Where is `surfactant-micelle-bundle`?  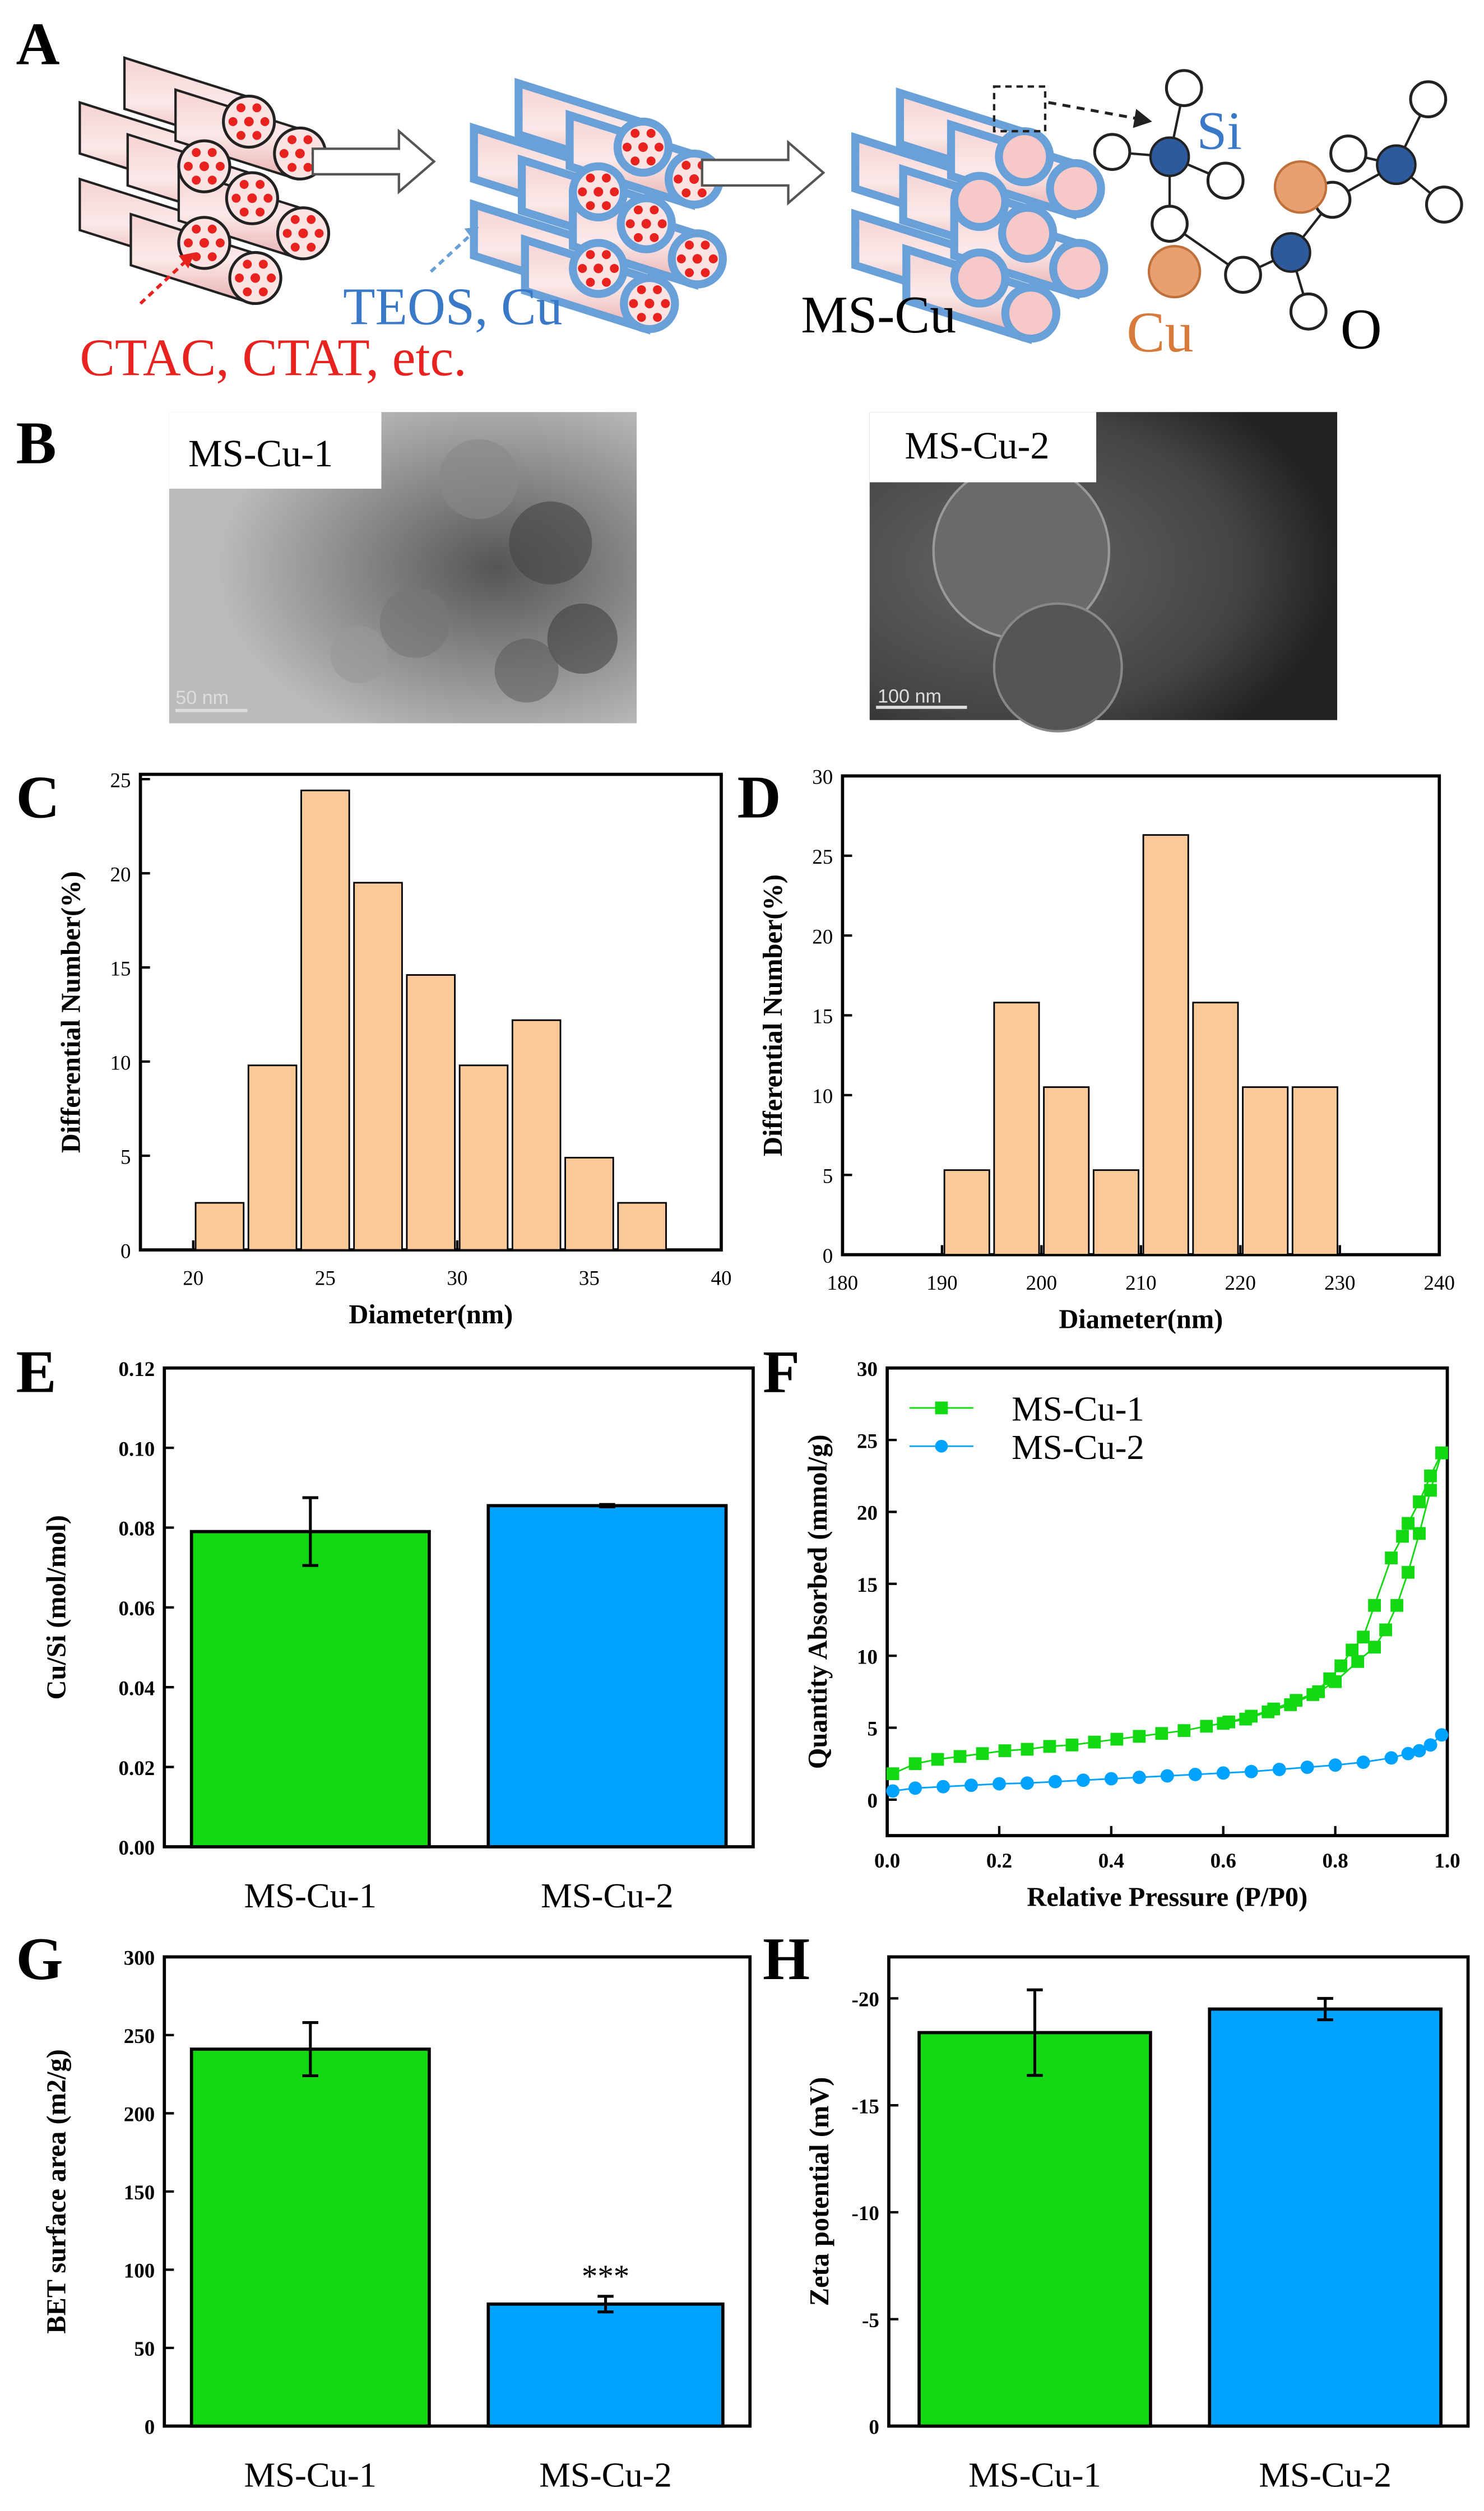
surfactant-micelle-bundle is located at coordinates (205, 180).